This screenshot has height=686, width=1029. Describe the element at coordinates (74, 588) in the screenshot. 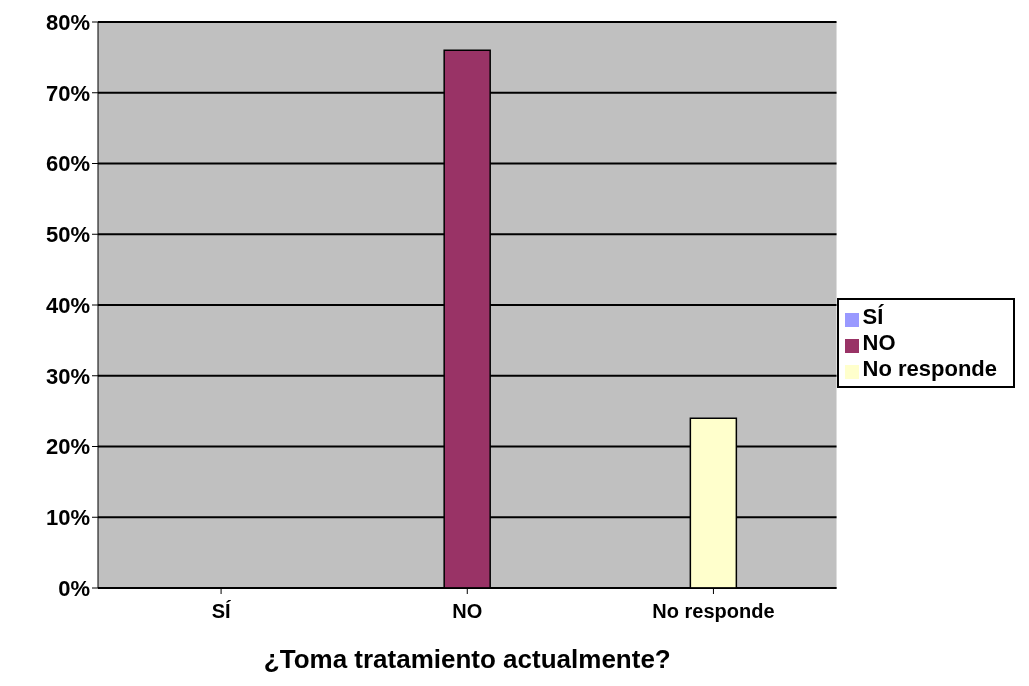

I see `y-tick-label: 0%` at that location.